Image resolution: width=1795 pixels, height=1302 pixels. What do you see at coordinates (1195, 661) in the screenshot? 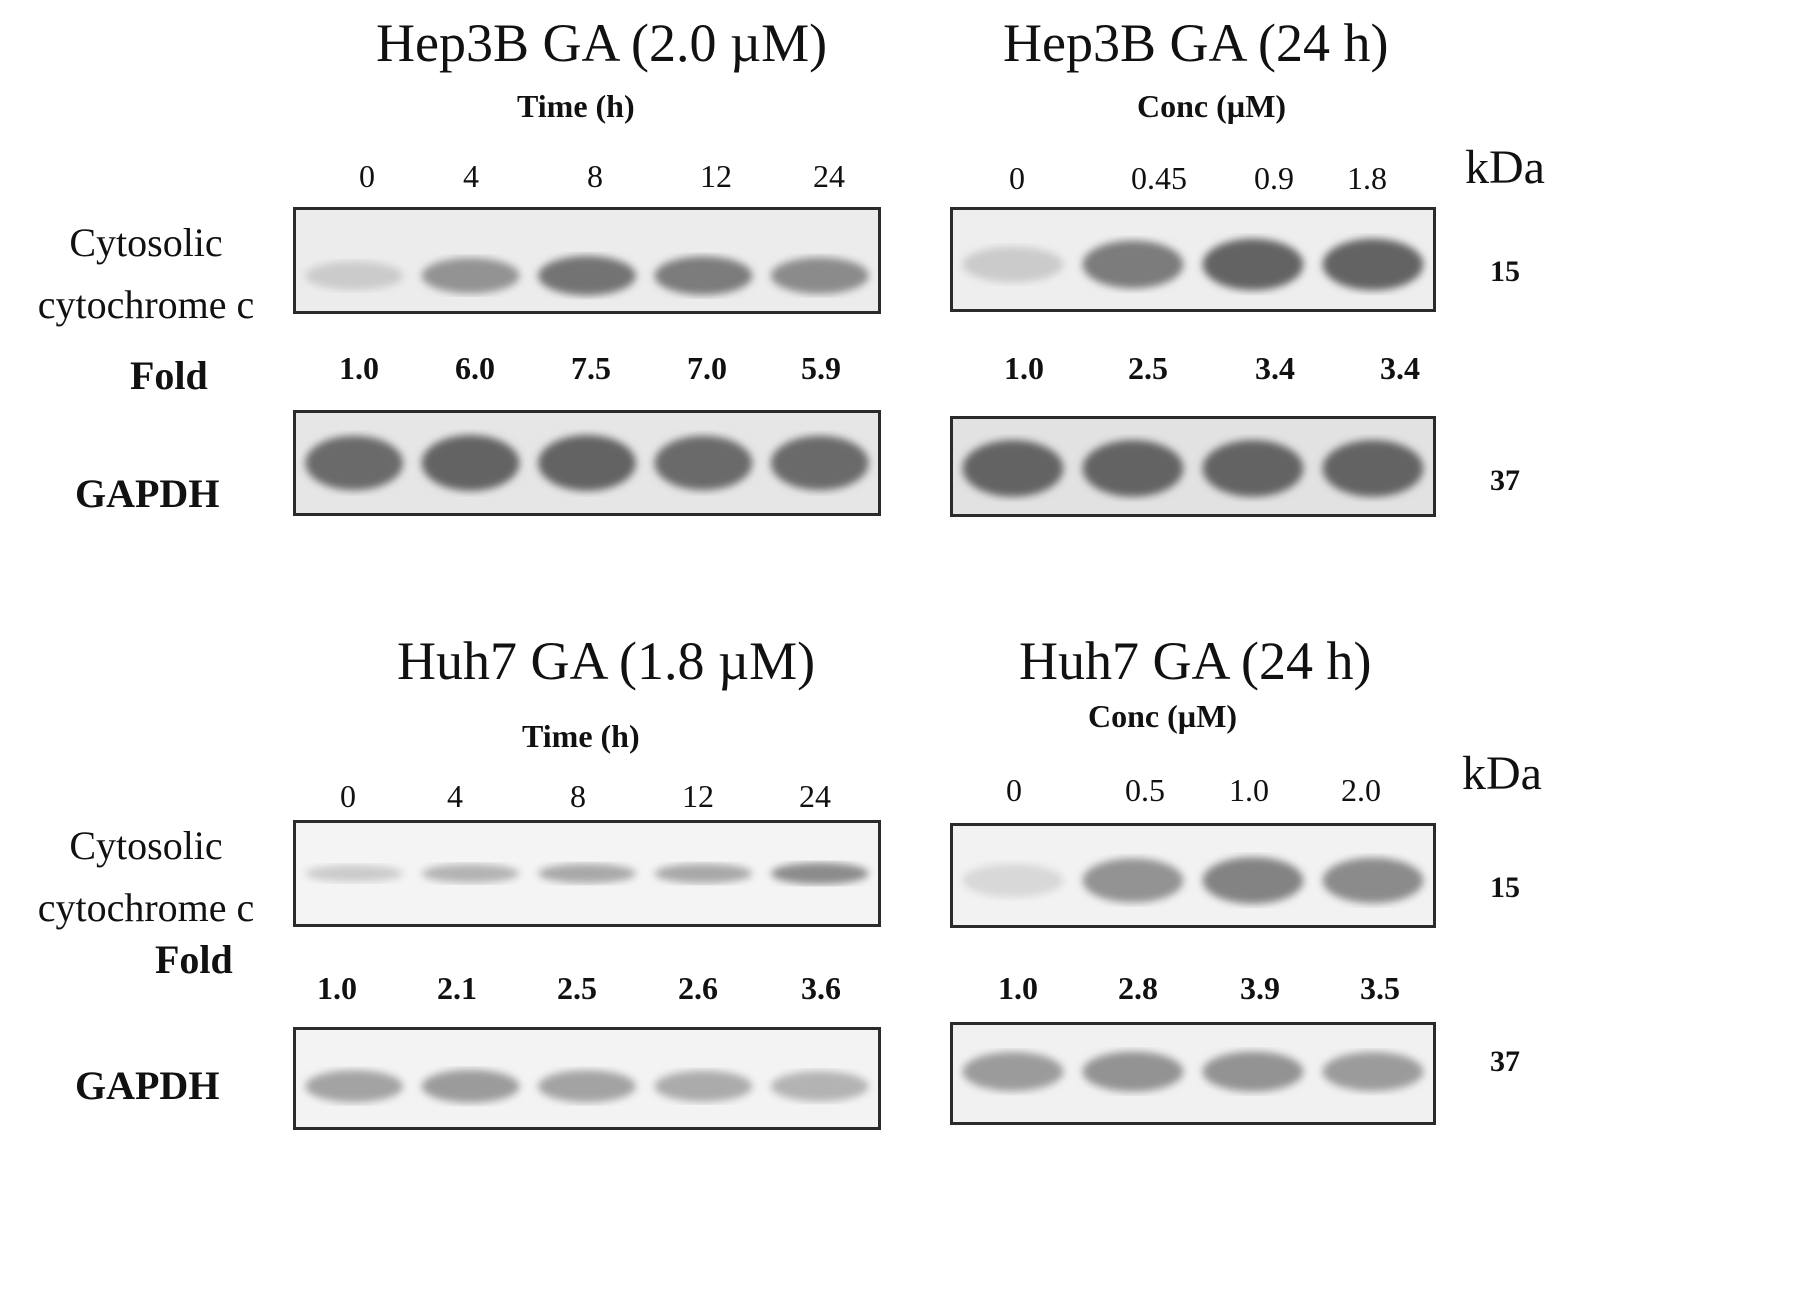
I see `panel-title-huh7-conc: Huh7 GA (24 h)` at bounding box center [1195, 661].